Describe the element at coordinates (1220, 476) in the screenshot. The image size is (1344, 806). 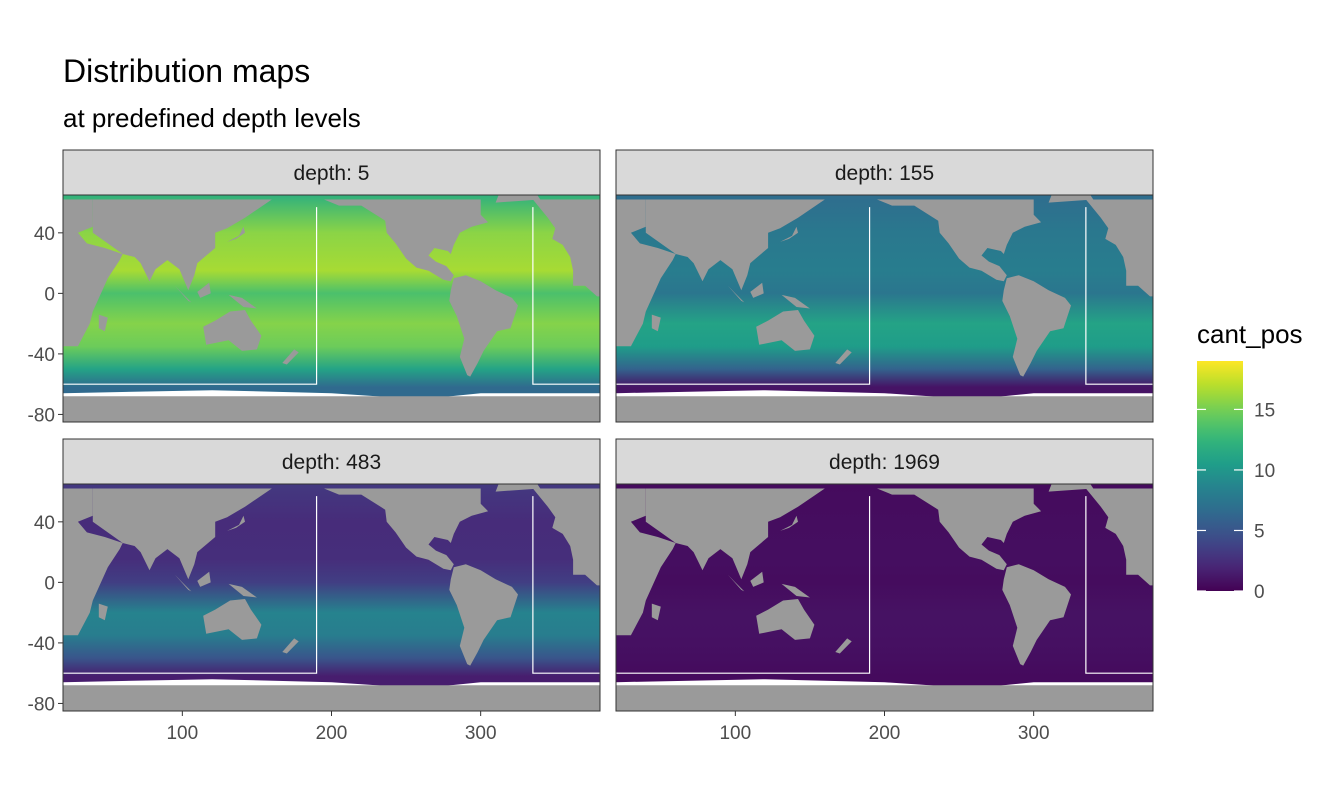
I see `colorbar` at that location.